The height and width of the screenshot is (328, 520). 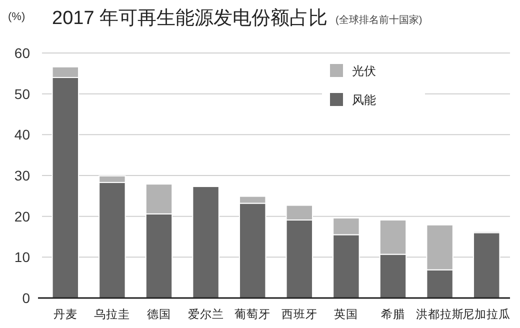 I want to click on x-tick-label: 西班牙, so click(x=299, y=314).